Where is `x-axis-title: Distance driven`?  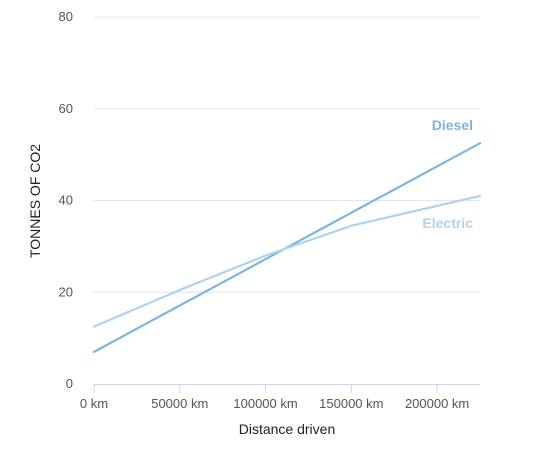
x-axis-title: Distance driven is located at coordinates (287, 429).